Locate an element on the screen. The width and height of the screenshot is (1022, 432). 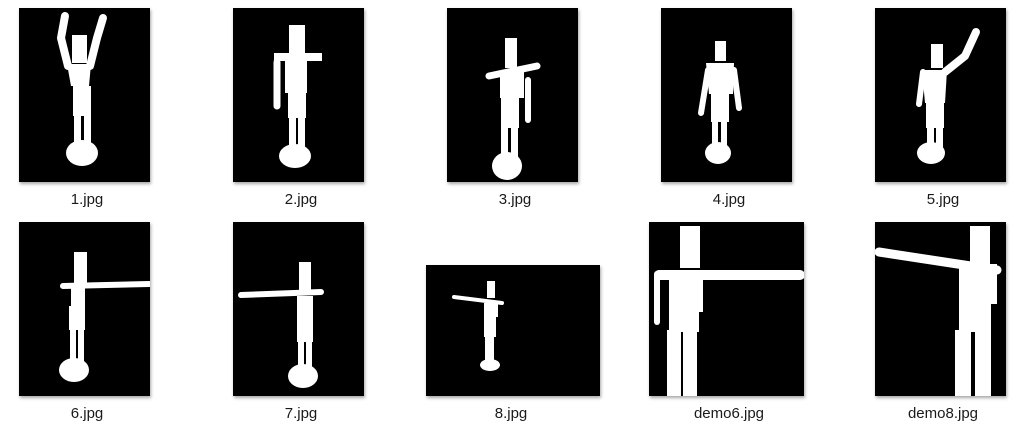
figure-arm-extended-left-icon is located at coordinates (298, 309).